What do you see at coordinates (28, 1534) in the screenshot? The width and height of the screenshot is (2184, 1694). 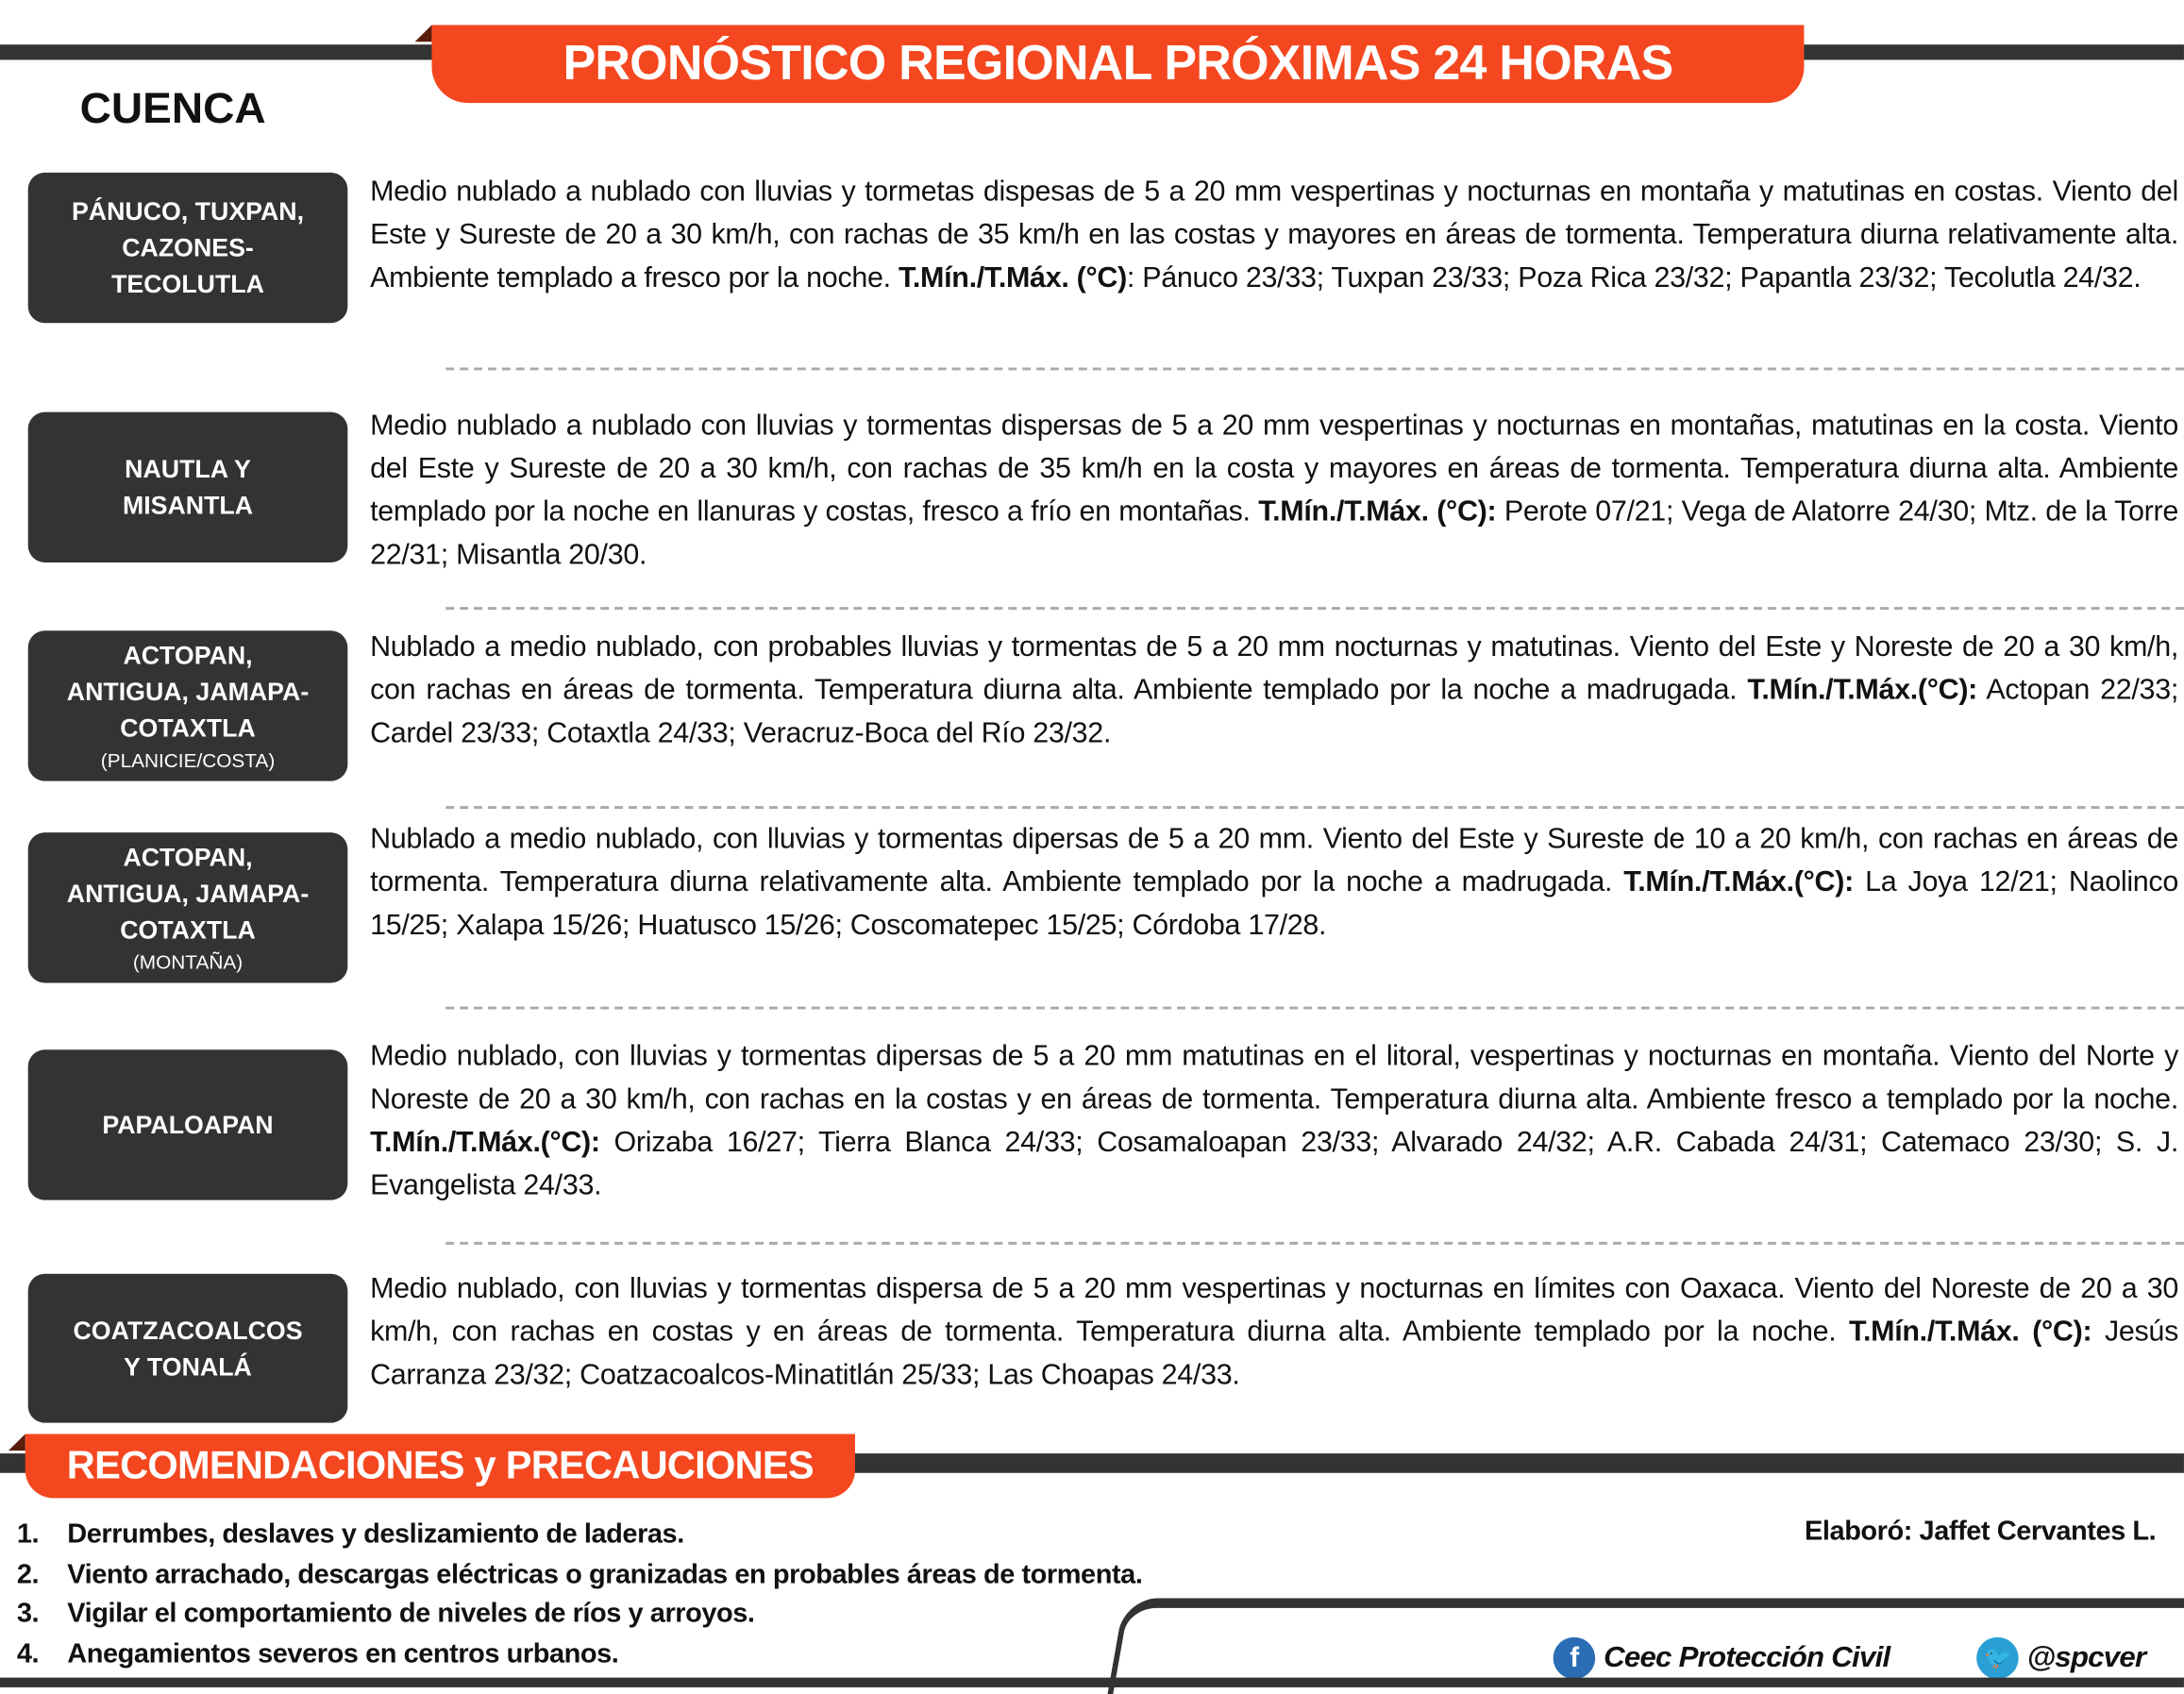 I see `item-number: 1.` at bounding box center [28, 1534].